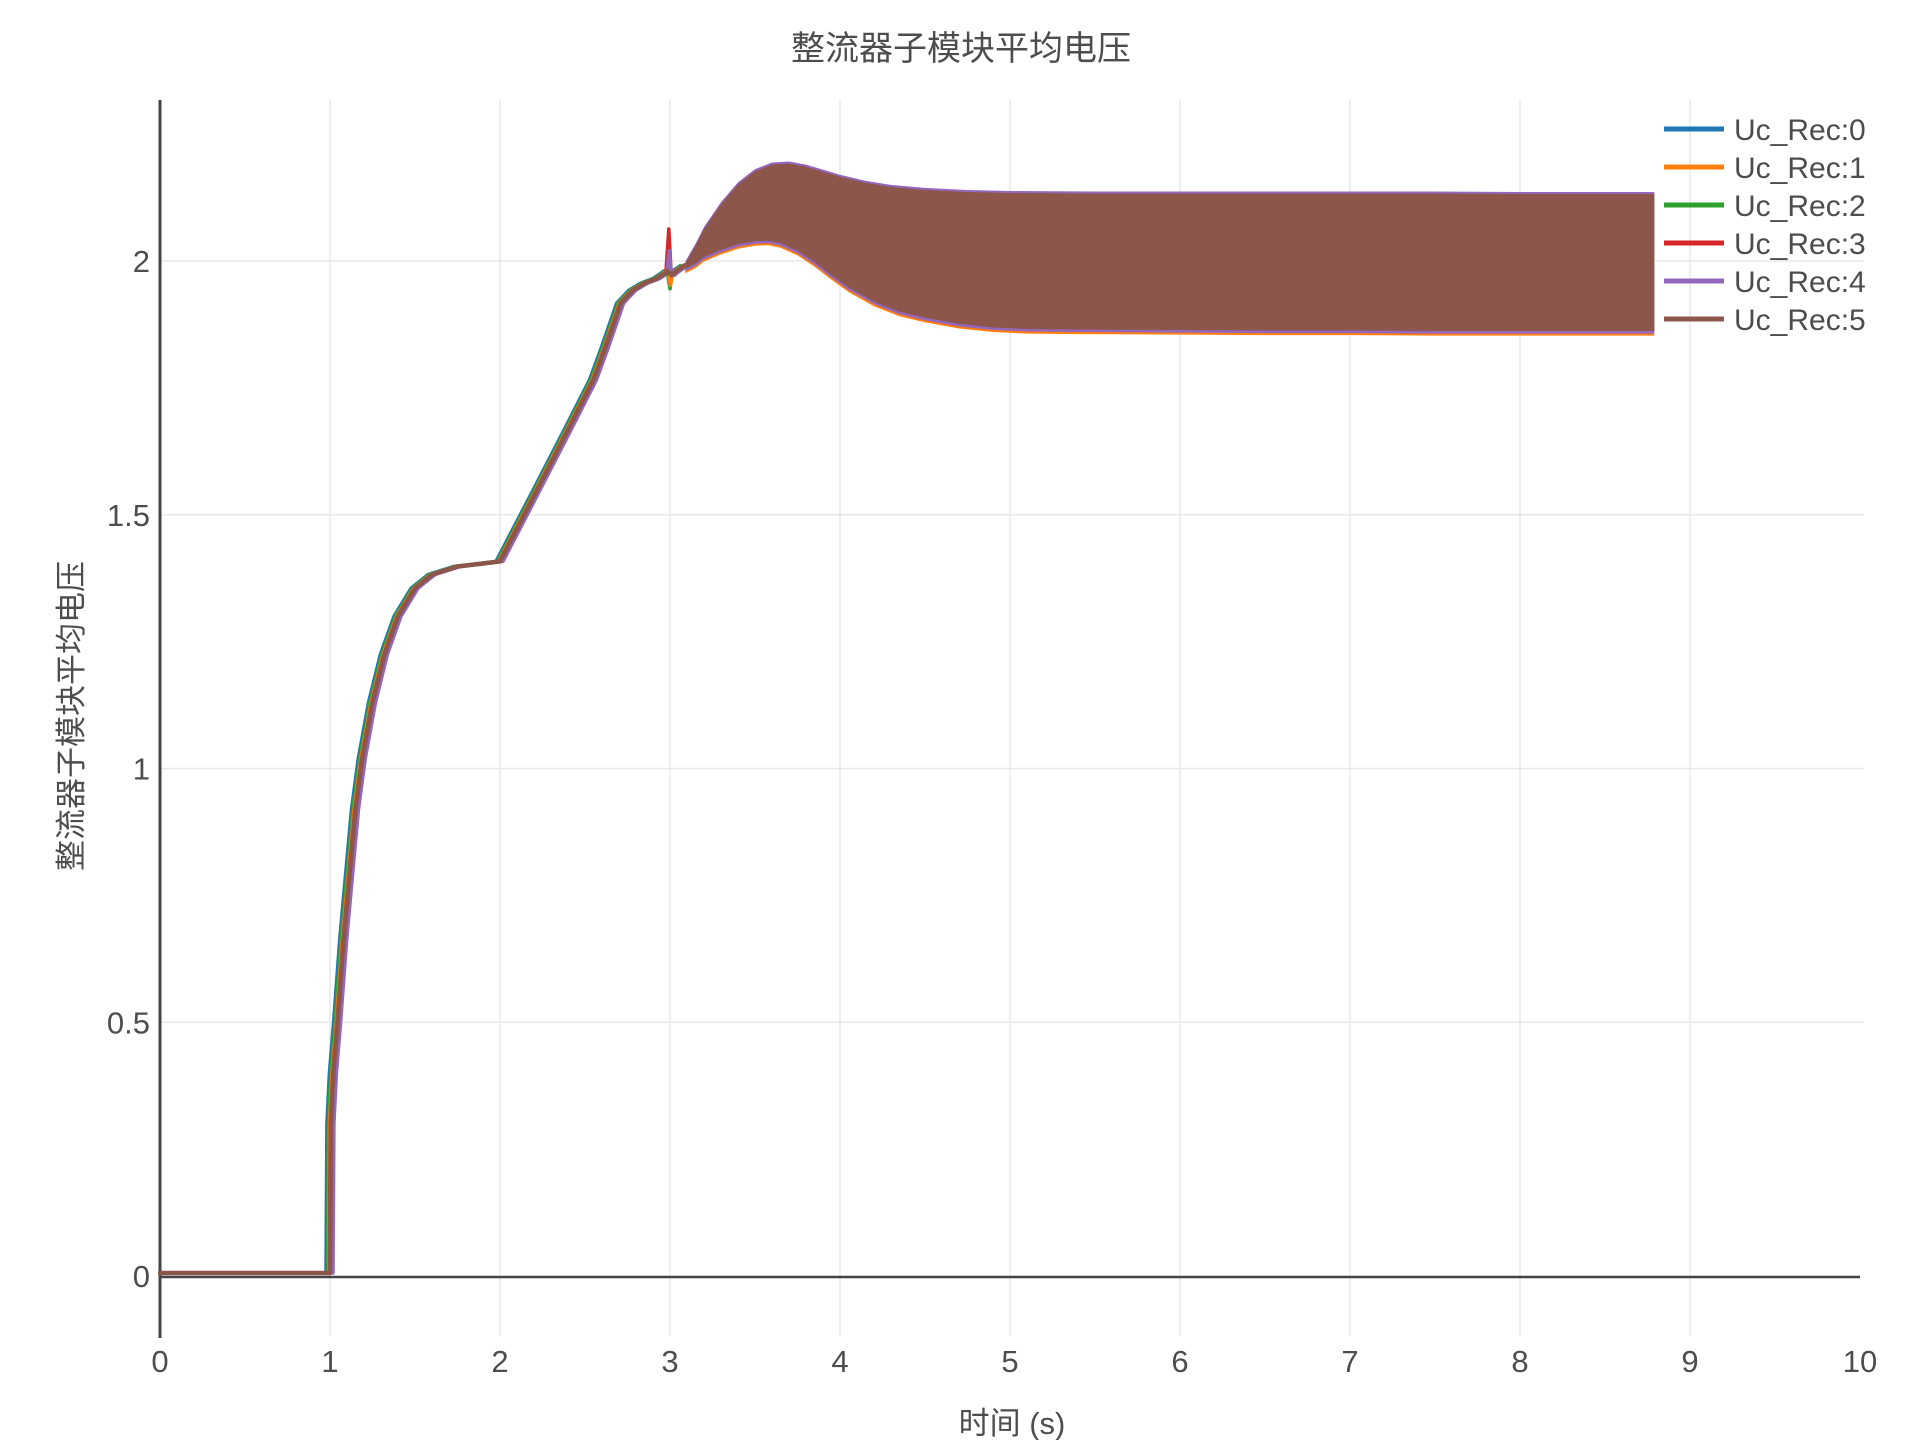 The width and height of the screenshot is (1920, 1440). I want to click on oscillation-band, so click(1170, 247).